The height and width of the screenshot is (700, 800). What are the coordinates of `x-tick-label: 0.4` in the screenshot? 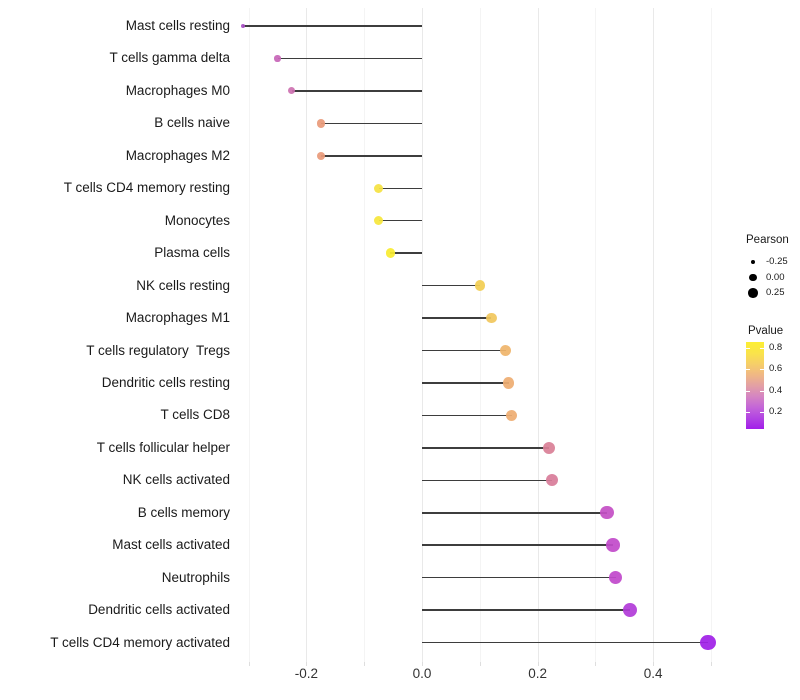 It's located at (653, 673).